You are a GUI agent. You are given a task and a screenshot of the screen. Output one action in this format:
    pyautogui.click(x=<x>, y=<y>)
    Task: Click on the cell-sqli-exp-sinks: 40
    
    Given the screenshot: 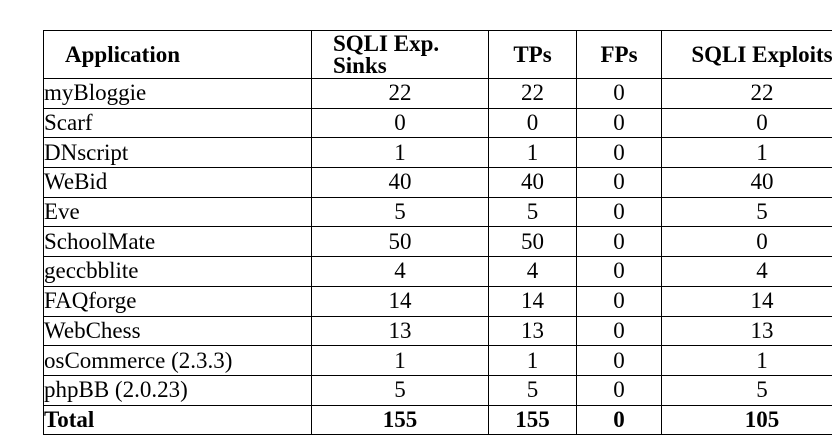 What is the action you would take?
    pyautogui.click(x=400, y=182)
    